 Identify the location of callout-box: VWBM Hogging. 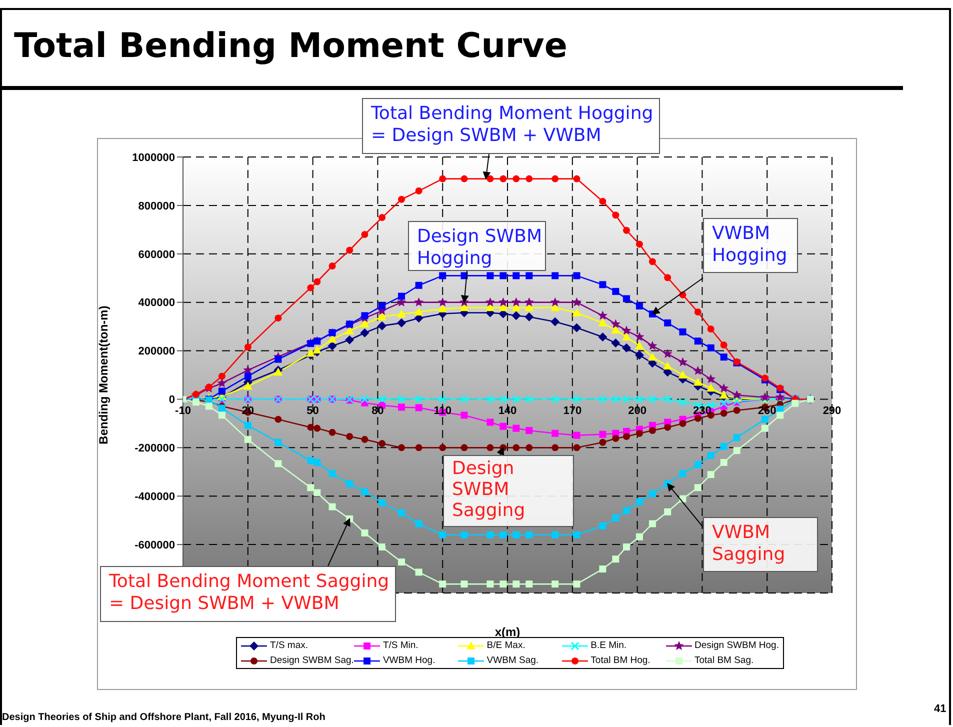
(750, 245).